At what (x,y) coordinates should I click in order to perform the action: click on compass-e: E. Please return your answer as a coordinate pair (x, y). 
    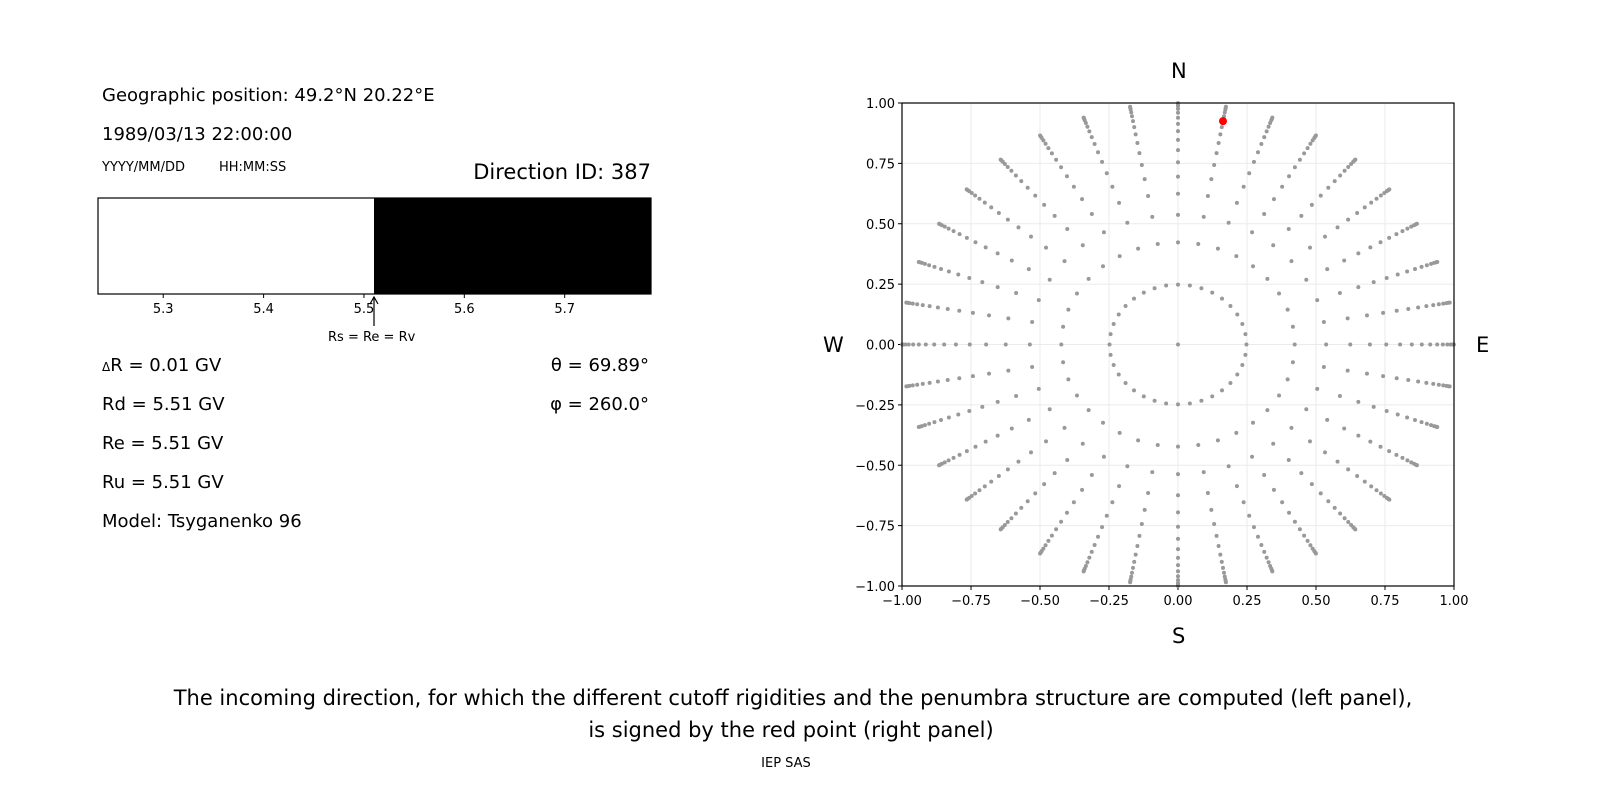
    Looking at the image, I should click on (1483, 345).